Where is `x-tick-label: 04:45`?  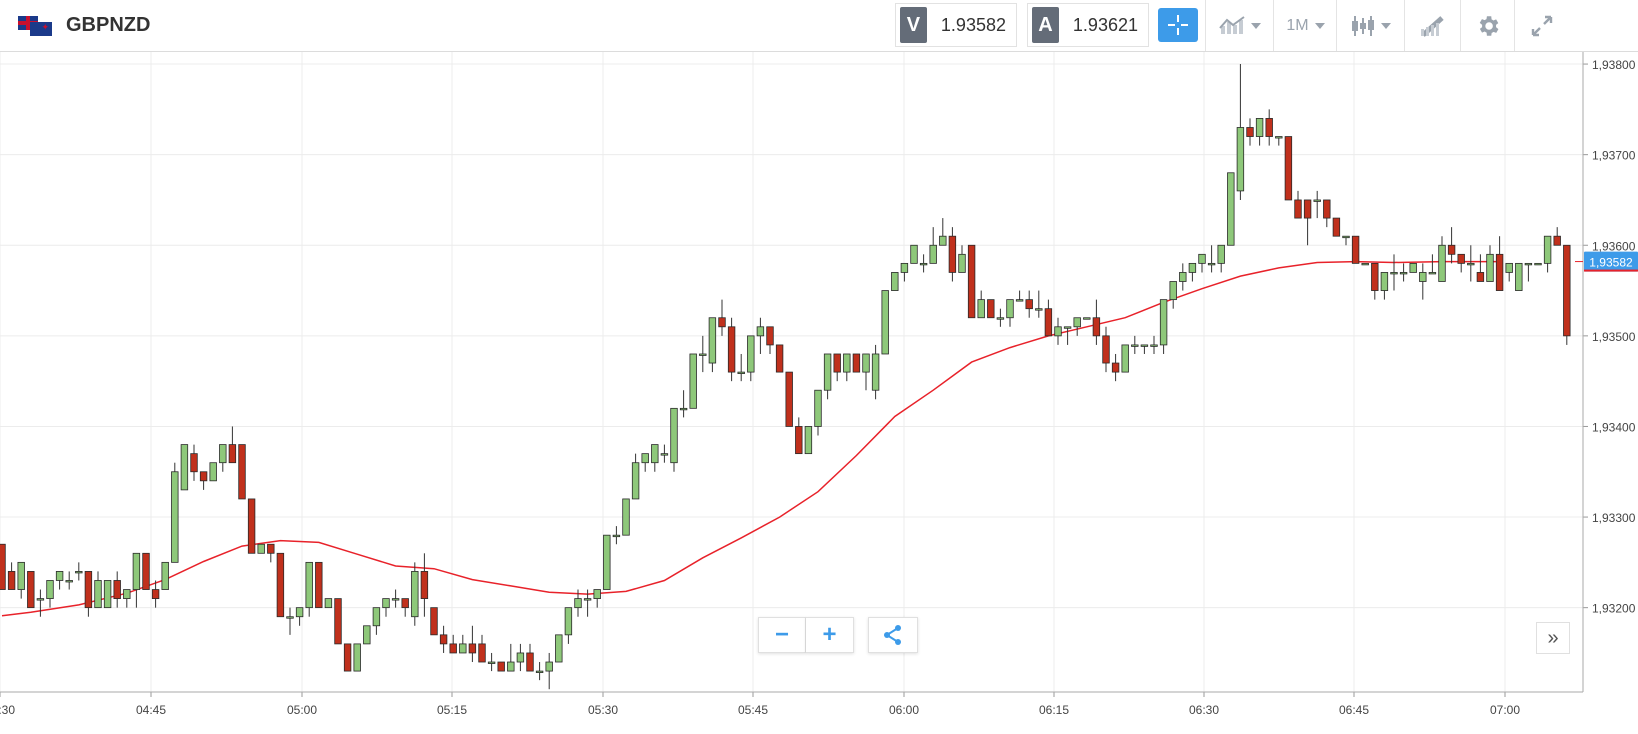
x-tick-label: 04:45 is located at coordinates (151, 710).